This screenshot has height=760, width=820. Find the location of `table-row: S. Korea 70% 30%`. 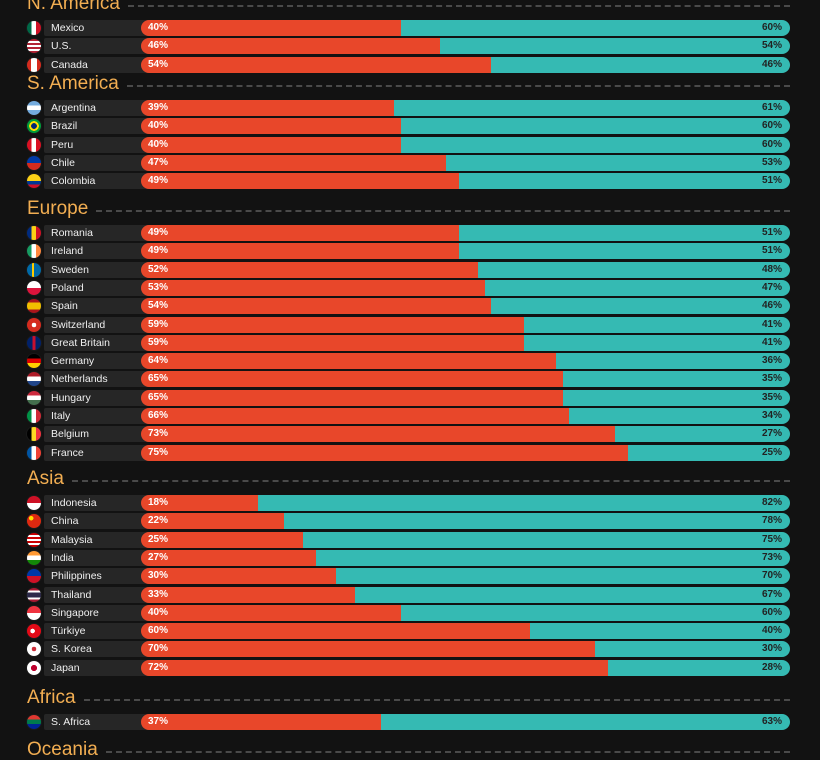

table-row: S. Korea 70% 30% is located at coordinates (410, 649).